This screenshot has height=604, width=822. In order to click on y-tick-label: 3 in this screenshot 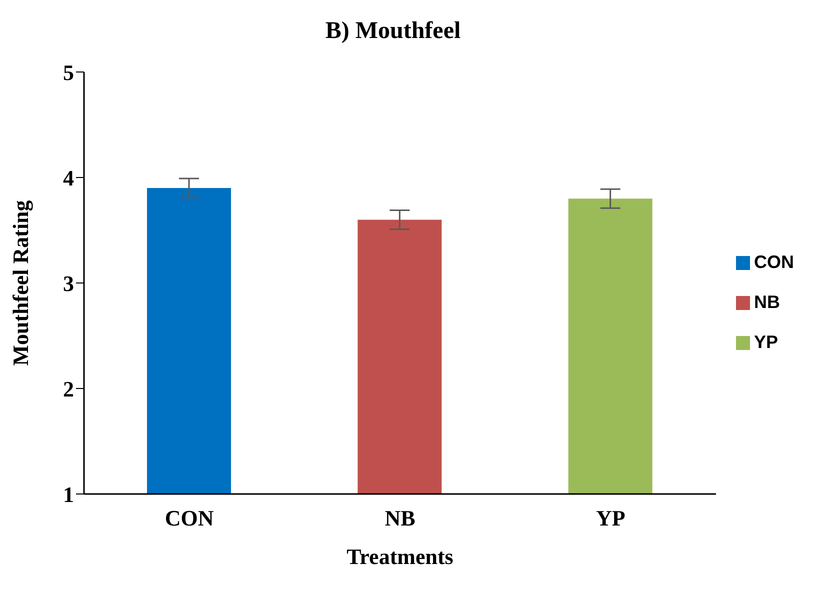, I will do `click(68, 283)`.